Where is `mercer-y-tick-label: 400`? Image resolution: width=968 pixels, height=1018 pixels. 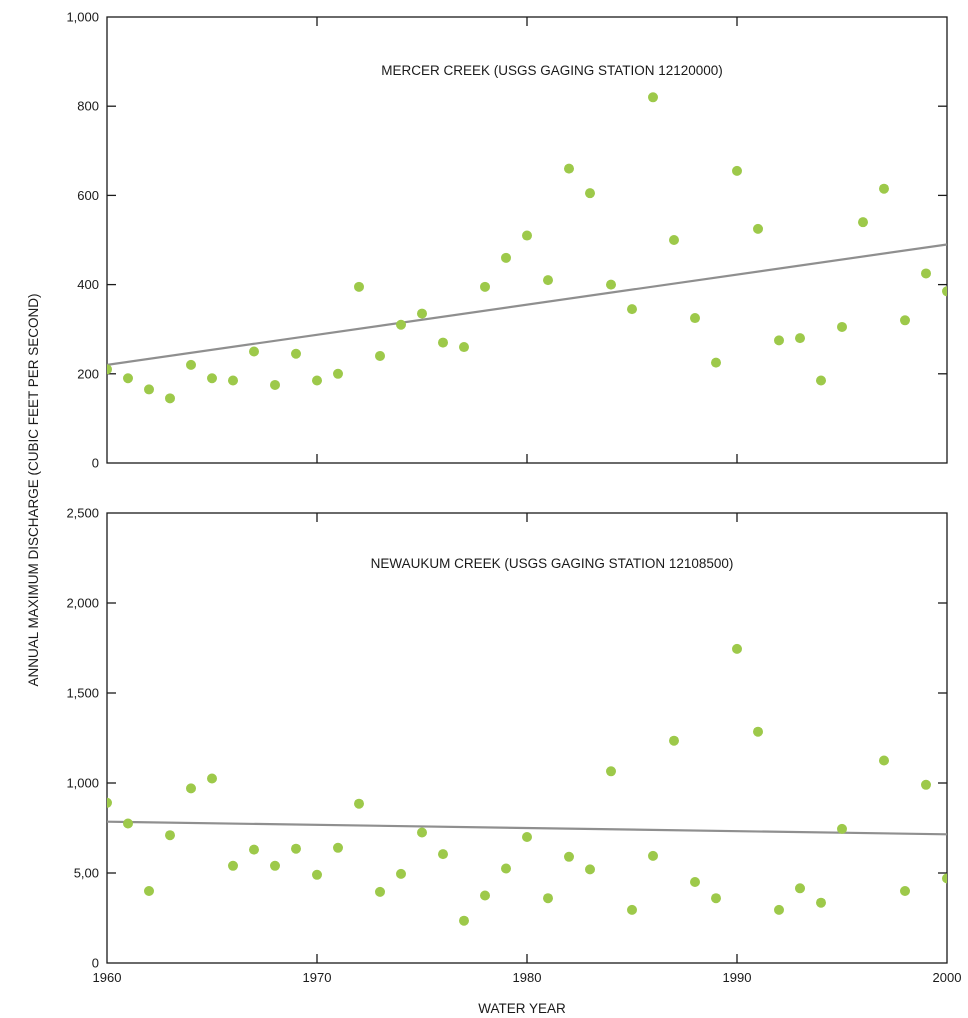 mercer-y-tick-label: 400 is located at coordinates (88, 284).